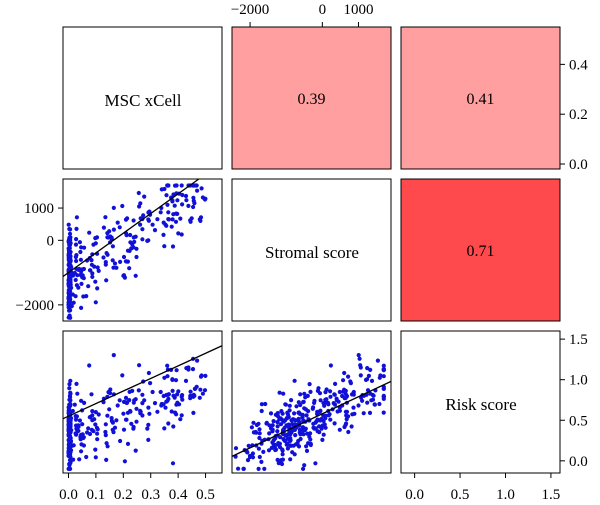 This screenshot has height=505, width=600. I want to click on x-tick-label-msc: 0.4, so click(178, 495).